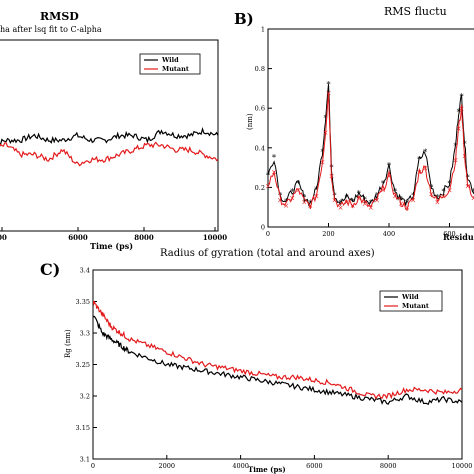 This screenshot has height=474, width=474. I want to click on panel-a-title: RMSD, so click(59, 16).